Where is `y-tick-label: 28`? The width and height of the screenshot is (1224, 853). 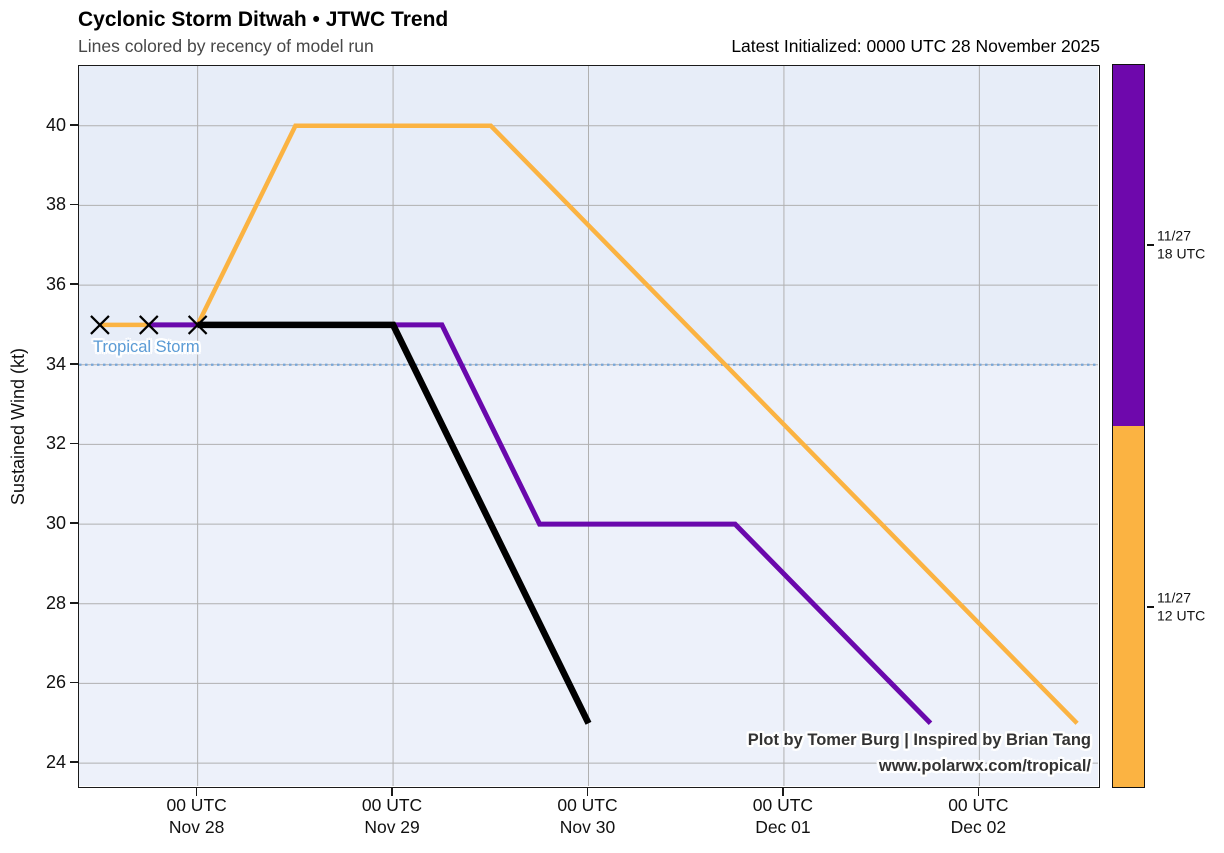
y-tick-label: 28 is located at coordinates (55, 602).